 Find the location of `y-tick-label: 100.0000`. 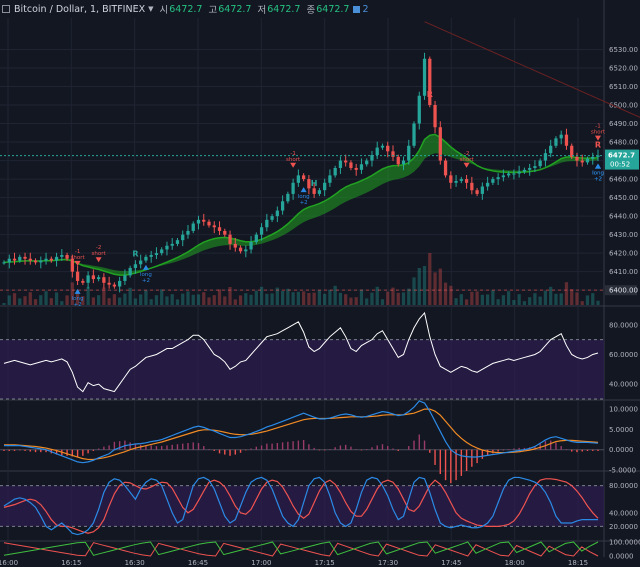

y-tick-label: 100.0000 is located at coordinates (624, 543).